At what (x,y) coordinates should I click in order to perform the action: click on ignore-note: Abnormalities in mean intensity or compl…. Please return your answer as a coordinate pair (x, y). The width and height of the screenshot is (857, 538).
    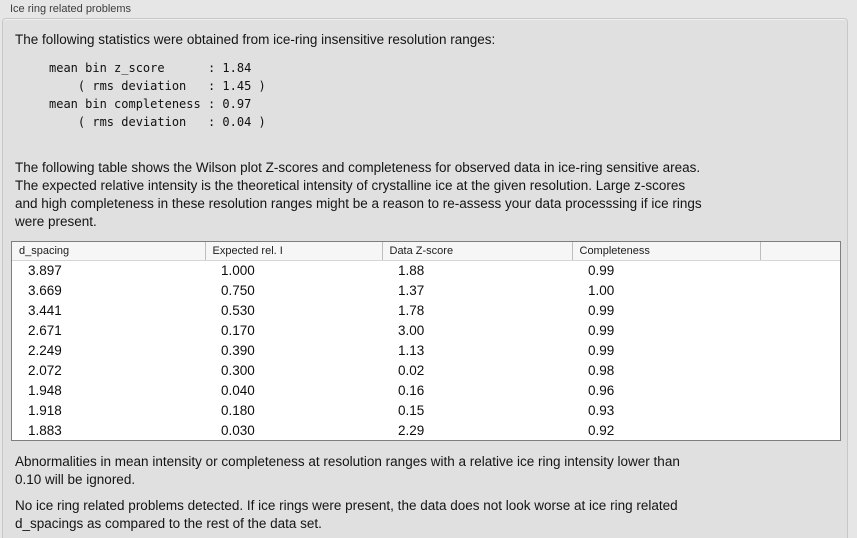
    Looking at the image, I should click on (347, 470).